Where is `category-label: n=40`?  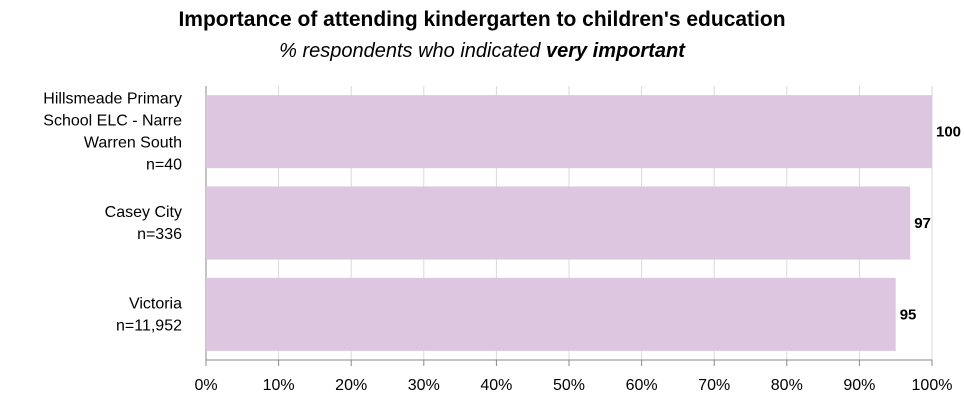 category-label: n=40 is located at coordinates (164, 165).